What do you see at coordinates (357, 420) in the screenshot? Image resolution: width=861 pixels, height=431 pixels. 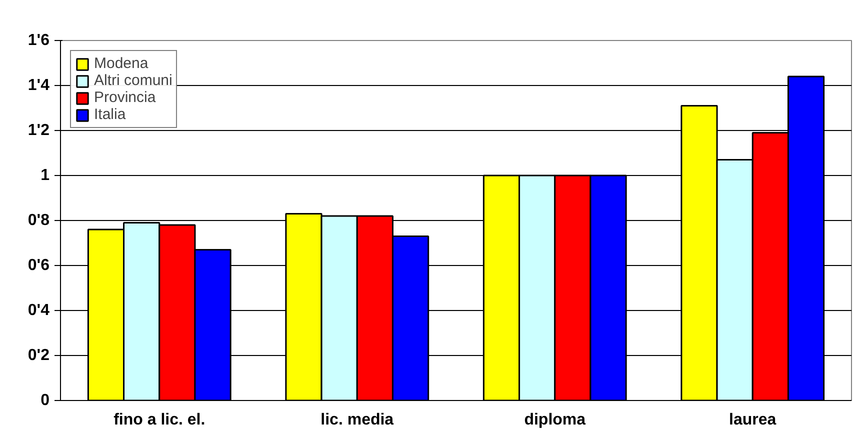 I see `x-tick-label: lic. media` at bounding box center [357, 420].